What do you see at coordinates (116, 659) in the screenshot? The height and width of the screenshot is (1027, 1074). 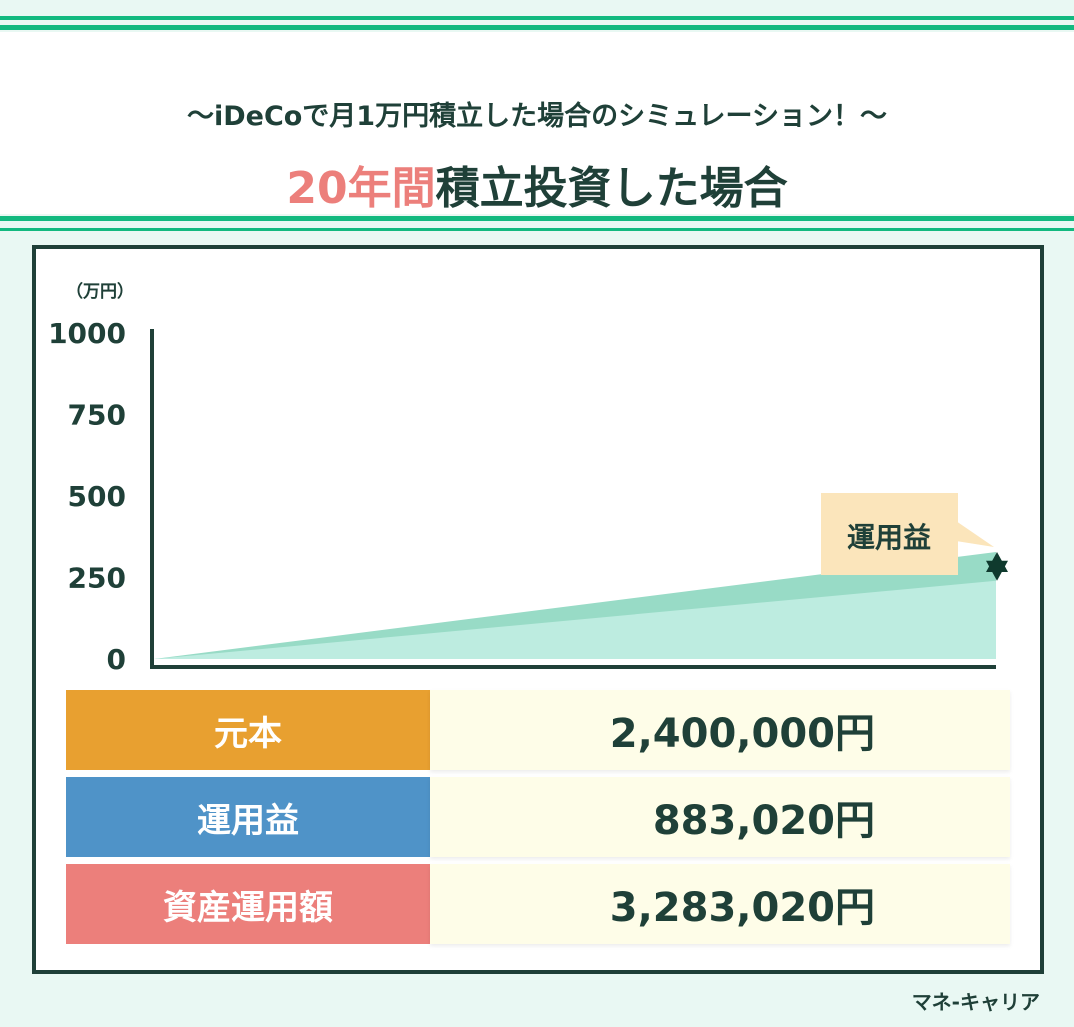 I see `y-tick-label: 0` at bounding box center [116, 659].